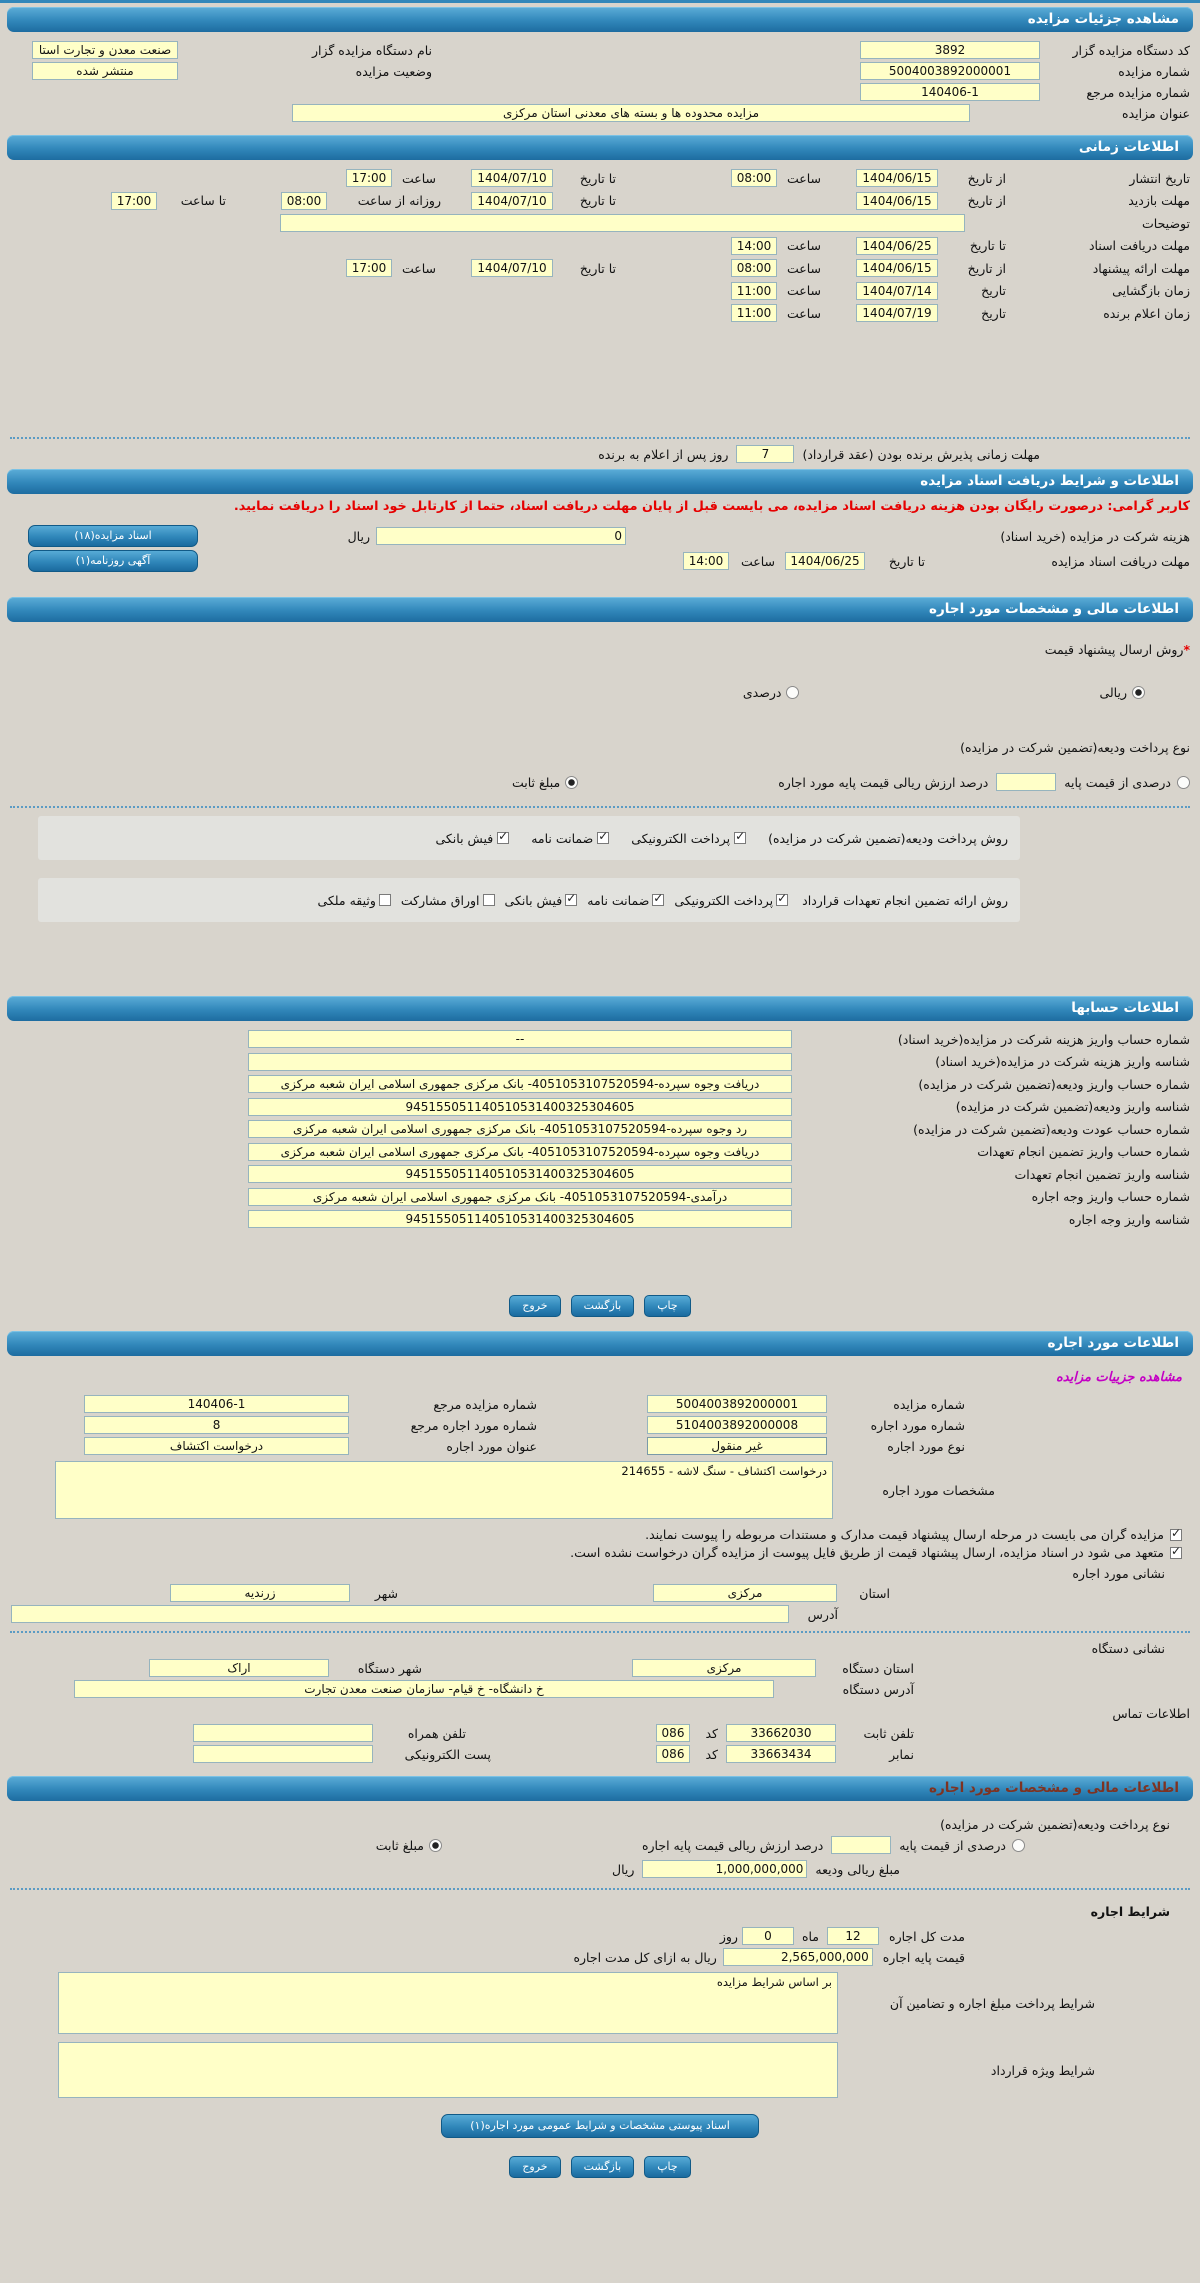 The width and height of the screenshot is (1200, 2283). What do you see at coordinates (105, 71) in the screenshot?
I see `status-field: منتشر شده` at bounding box center [105, 71].